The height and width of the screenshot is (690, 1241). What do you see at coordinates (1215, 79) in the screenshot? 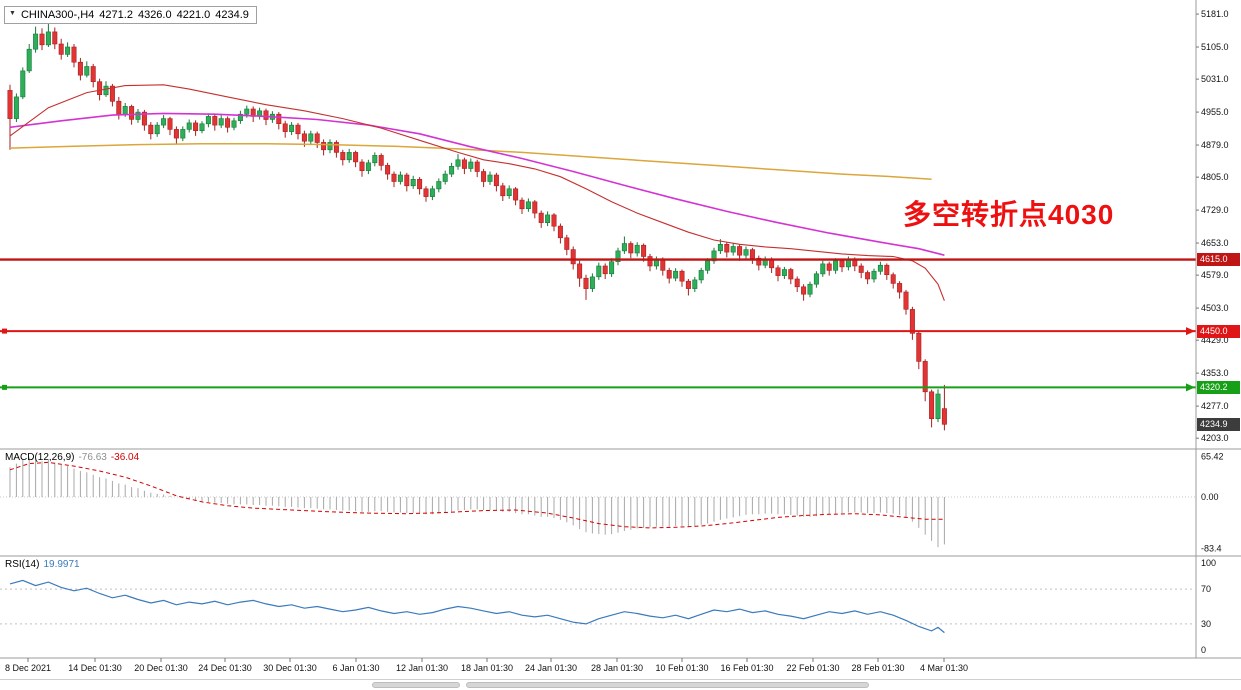
I see `price-tick-label: 5031.0` at bounding box center [1215, 79].